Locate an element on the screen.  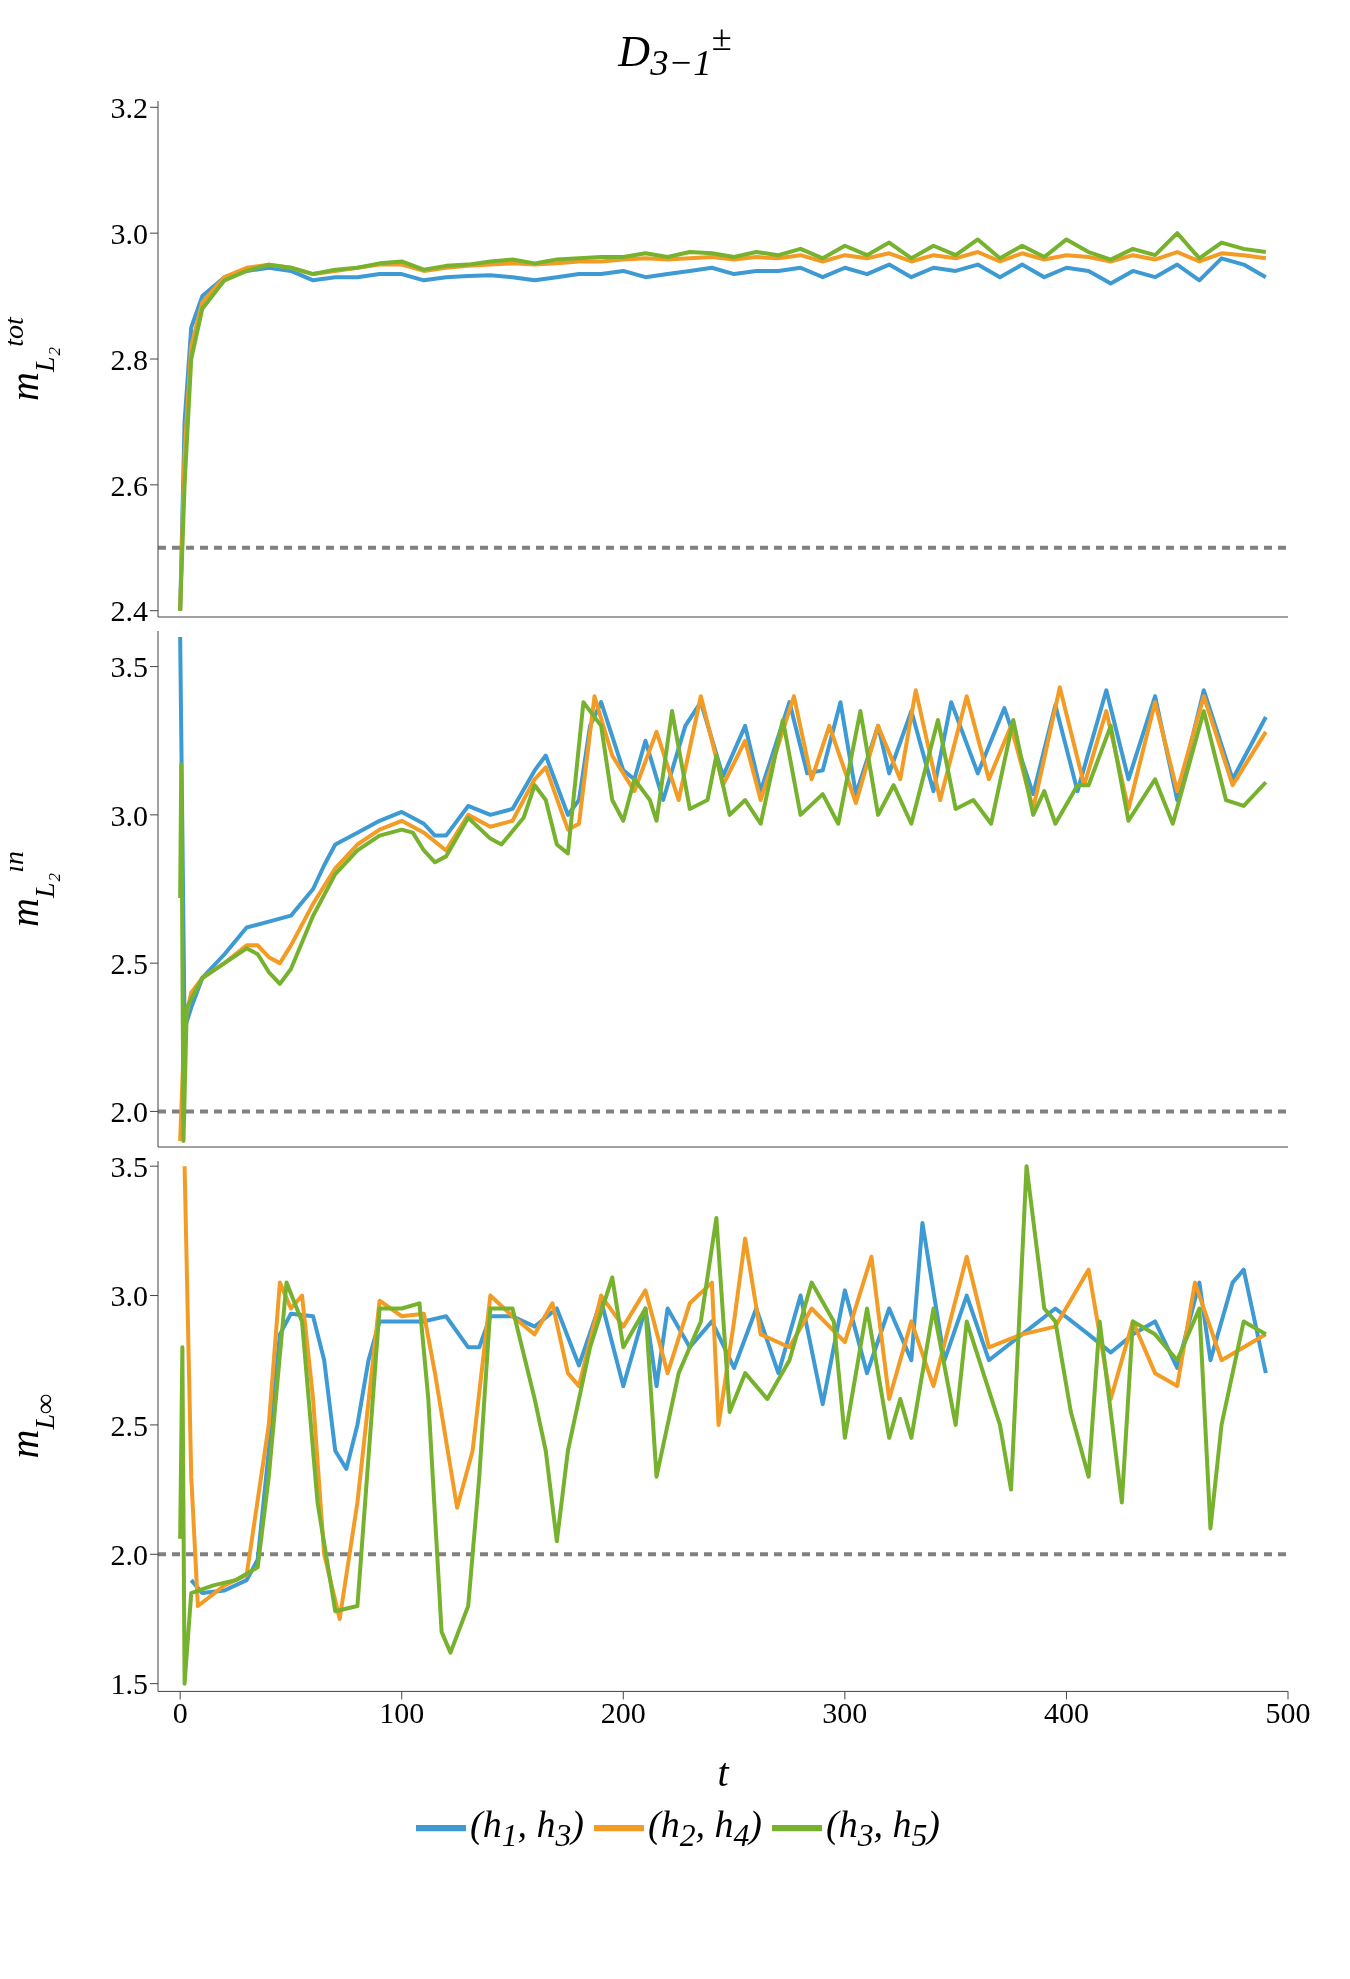
x-tick-label: 500 is located at coordinates (1288, 1713).